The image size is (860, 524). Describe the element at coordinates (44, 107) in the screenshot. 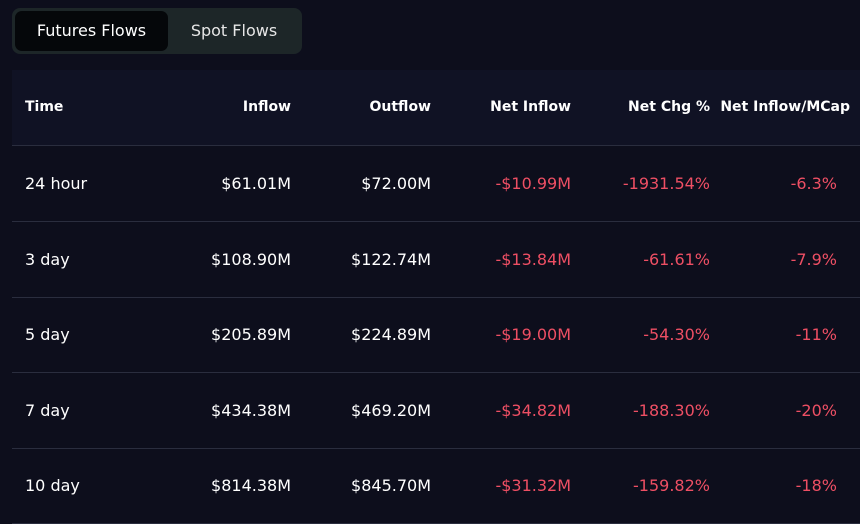

I see `column-header: Time` at that location.